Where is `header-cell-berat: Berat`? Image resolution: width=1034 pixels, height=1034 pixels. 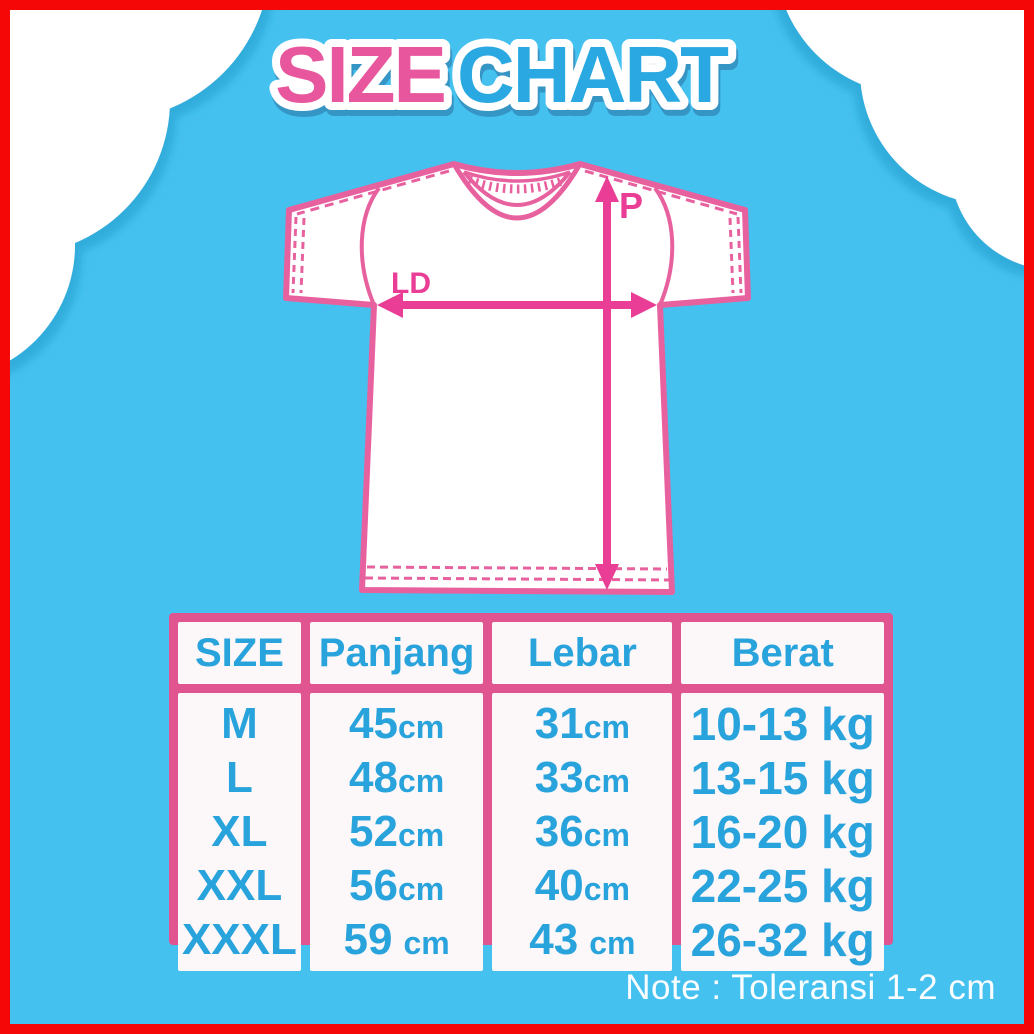 header-cell-berat: Berat is located at coordinates (782, 653).